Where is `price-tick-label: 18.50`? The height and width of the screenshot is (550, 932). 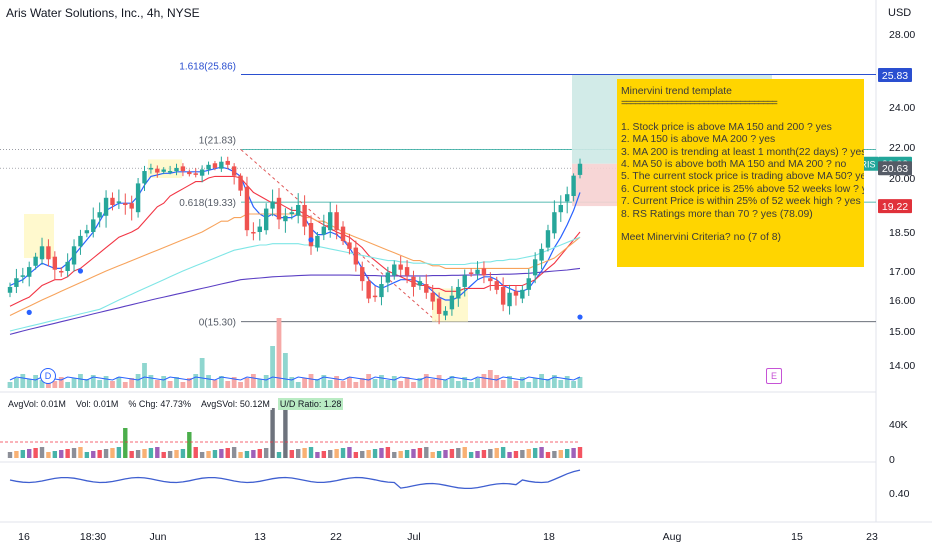
price-tick-label: 18.50 is located at coordinates (902, 233).